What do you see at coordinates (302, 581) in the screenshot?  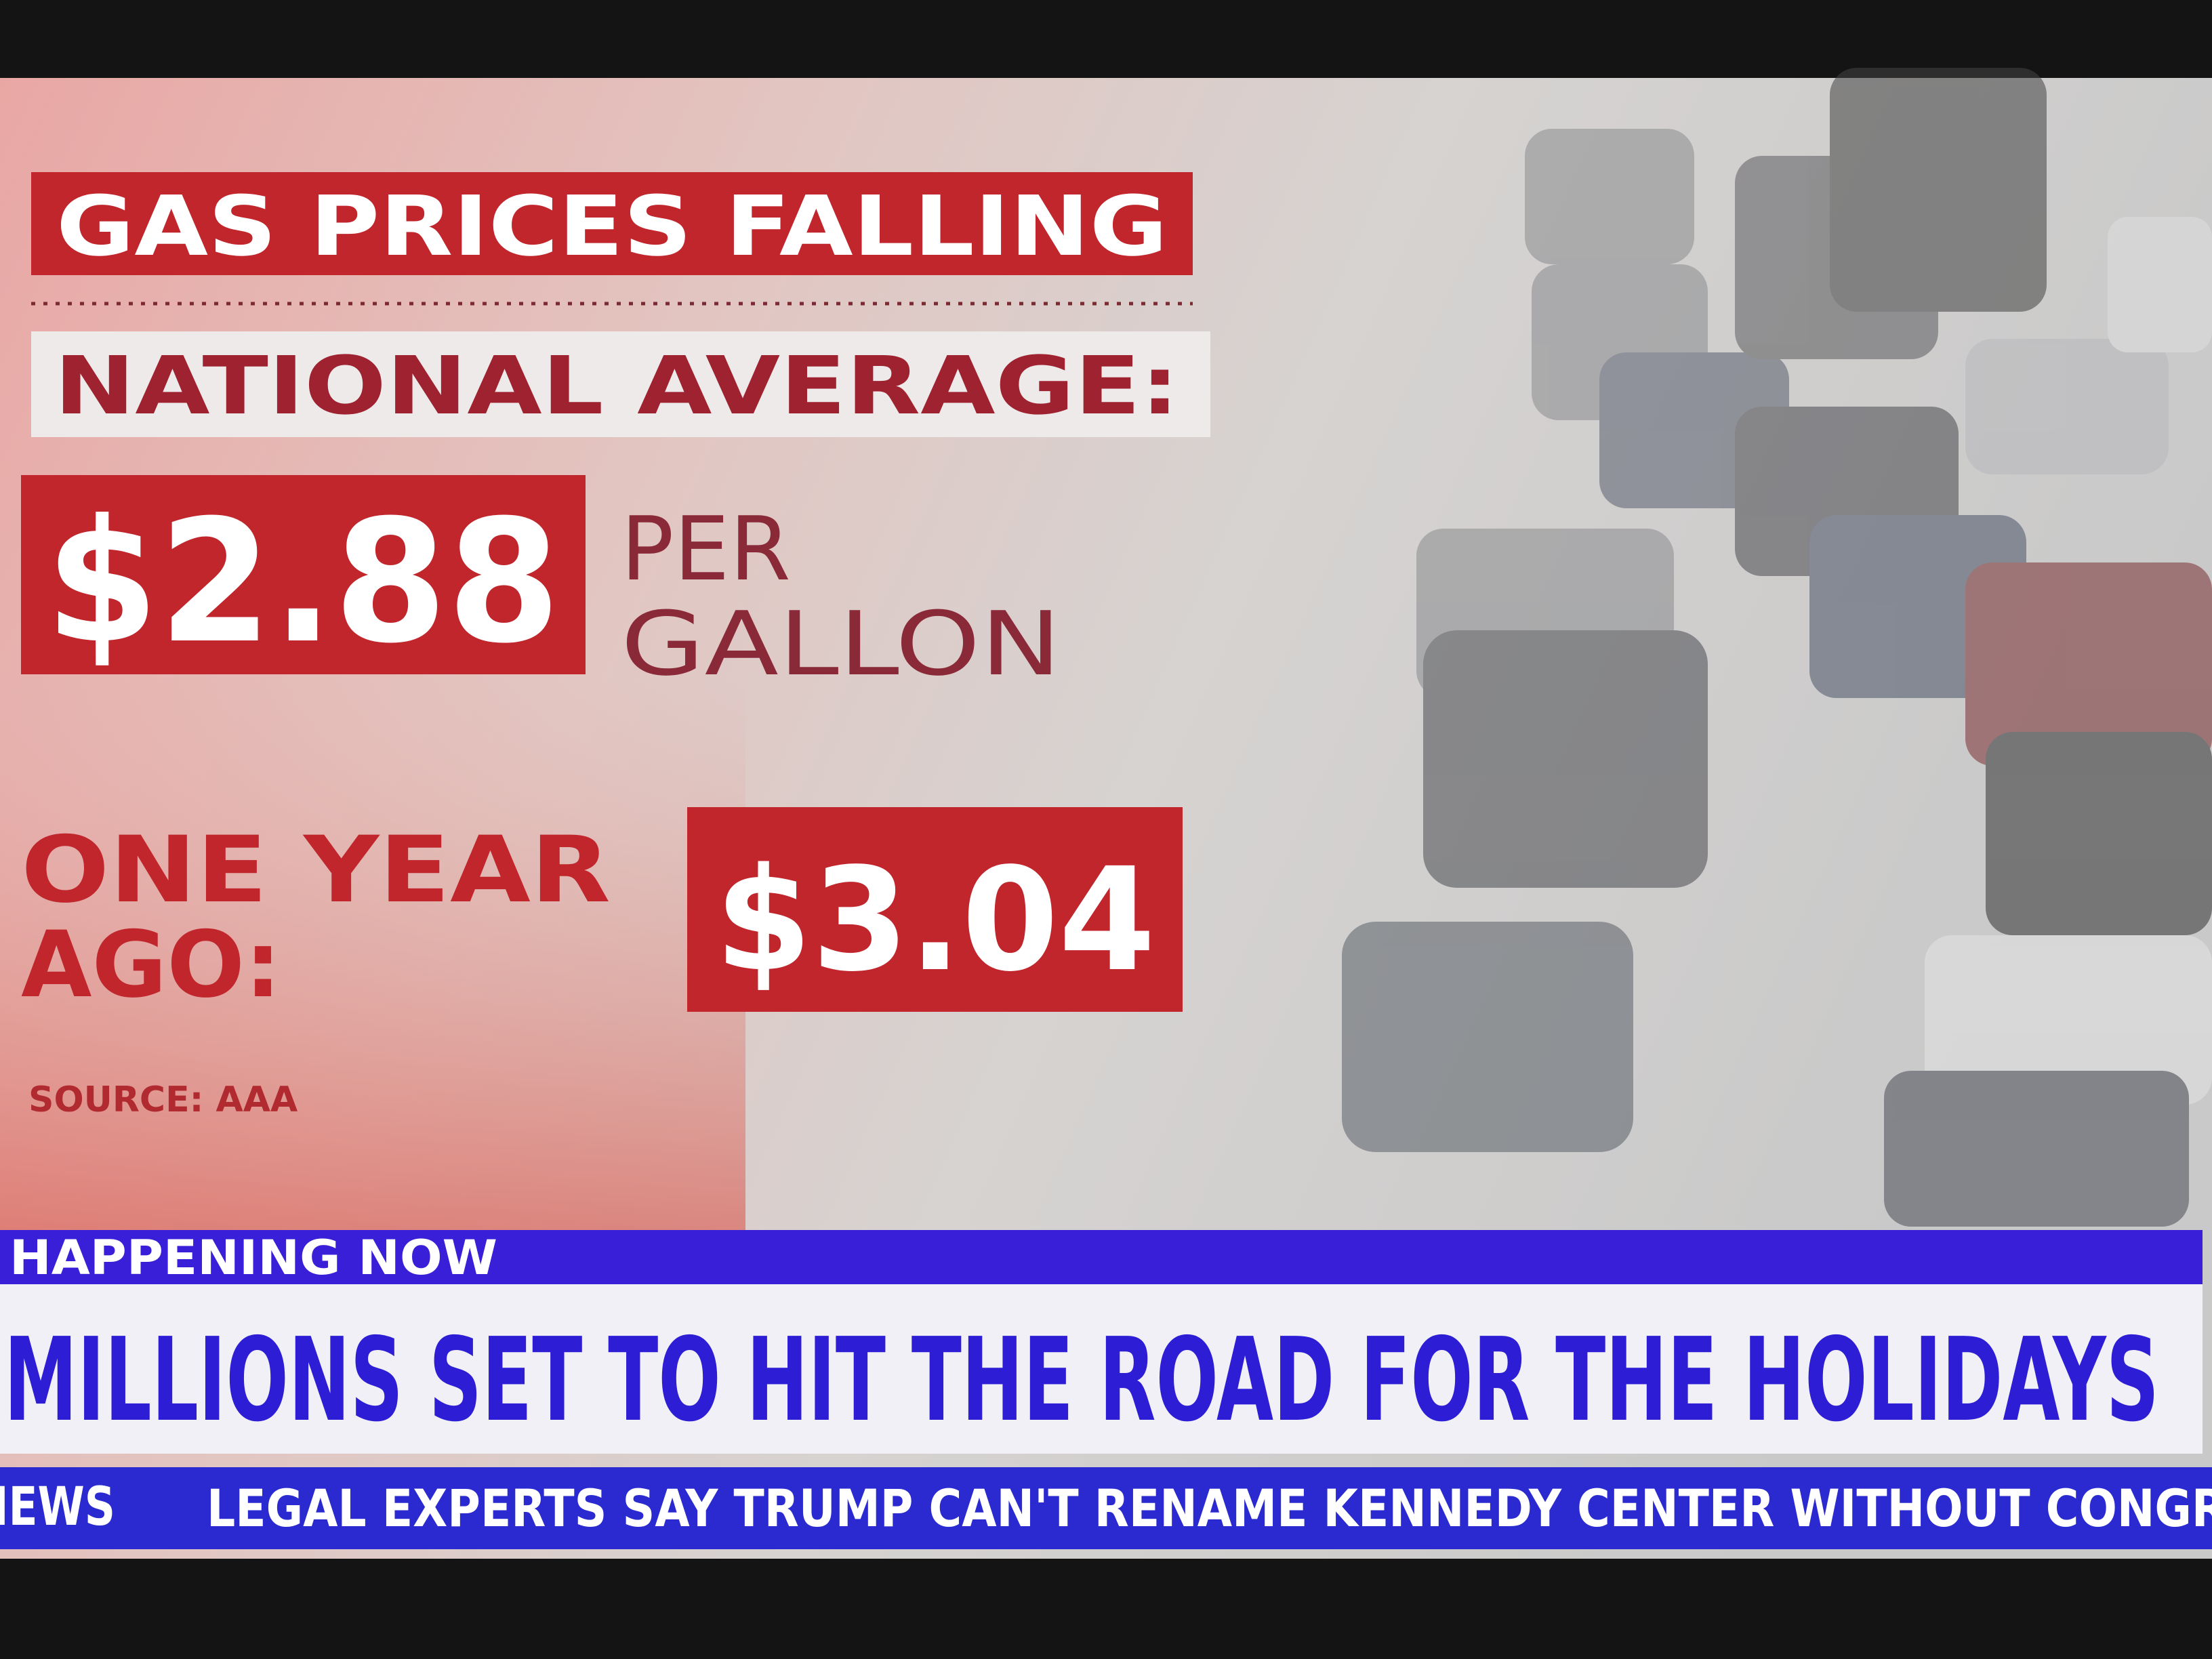 I see `current-price: $2.88` at bounding box center [302, 581].